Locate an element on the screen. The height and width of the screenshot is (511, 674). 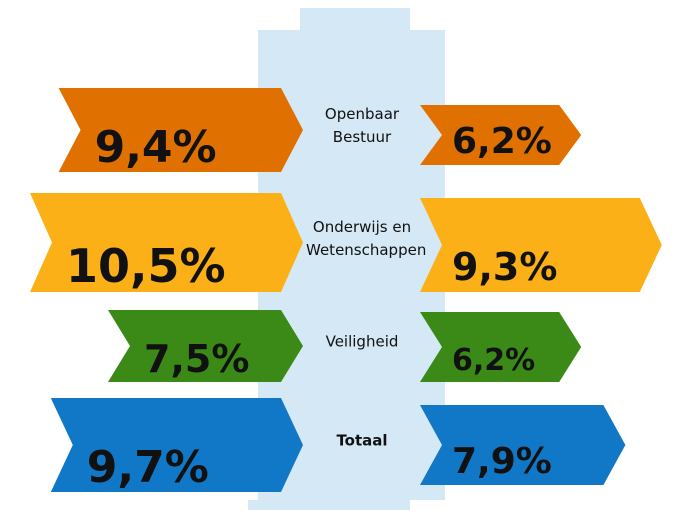
value-label: 9,3% is located at coordinates (504, 267).